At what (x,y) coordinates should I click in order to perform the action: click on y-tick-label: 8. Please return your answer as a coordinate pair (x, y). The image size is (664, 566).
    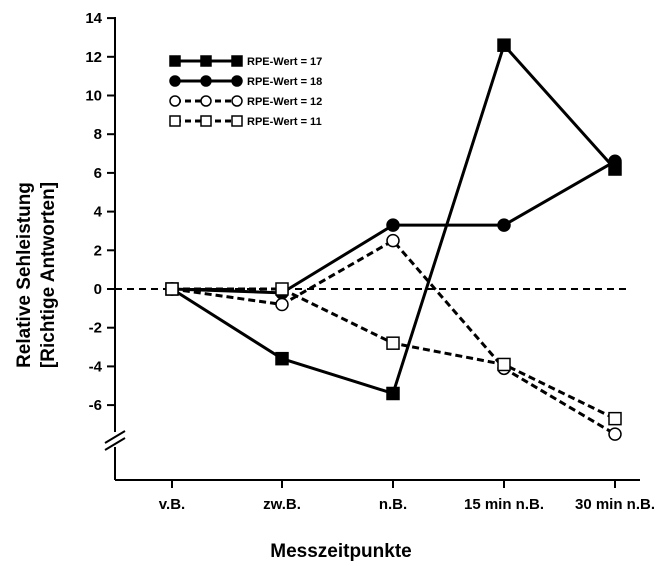
    Looking at the image, I should click on (98, 134).